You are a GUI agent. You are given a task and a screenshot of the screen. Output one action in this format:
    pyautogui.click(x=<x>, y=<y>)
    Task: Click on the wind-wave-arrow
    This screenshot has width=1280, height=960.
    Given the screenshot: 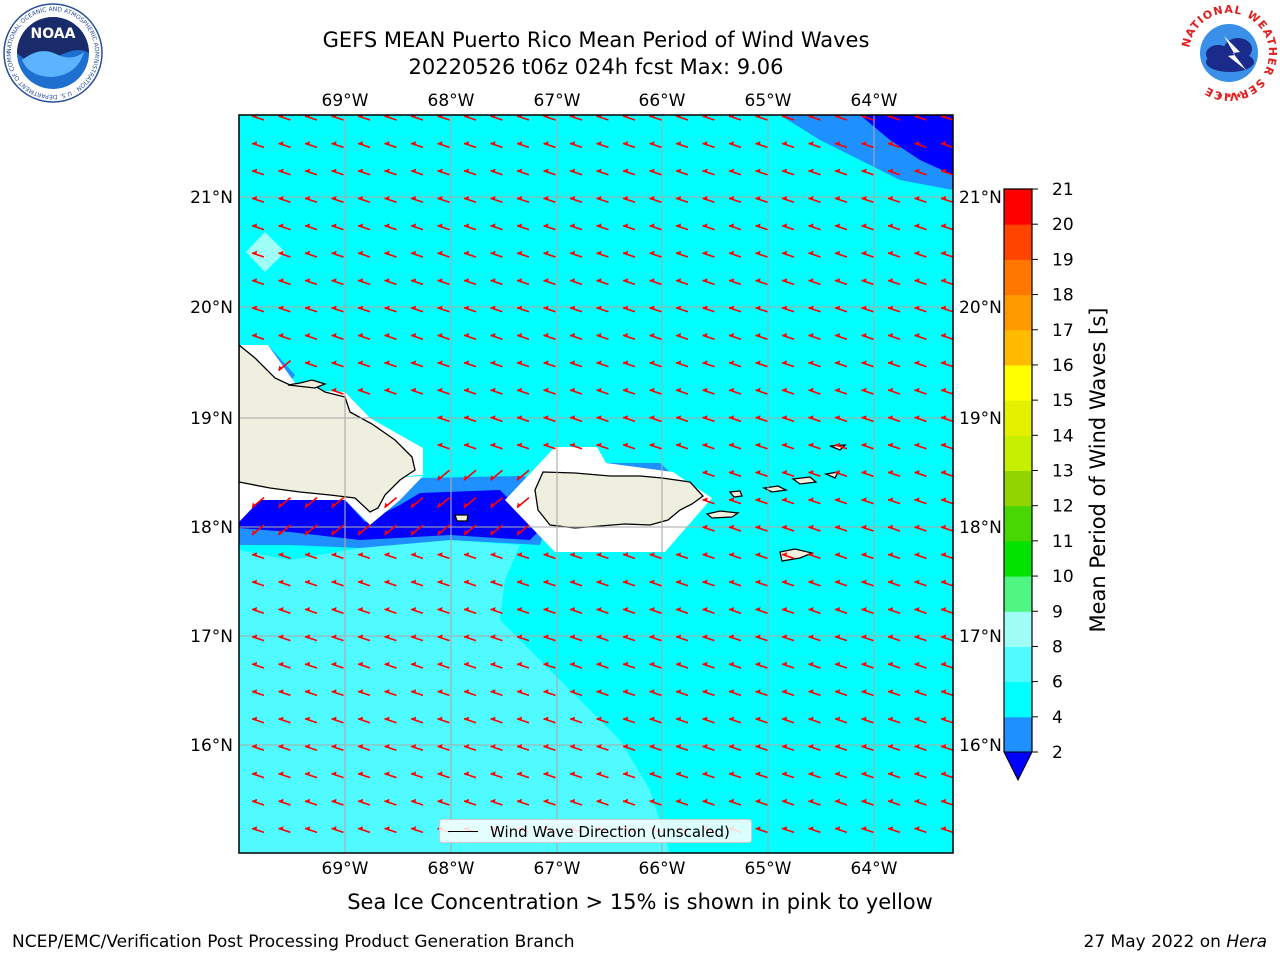 What is the action you would take?
    pyautogui.click(x=417, y=858)
    